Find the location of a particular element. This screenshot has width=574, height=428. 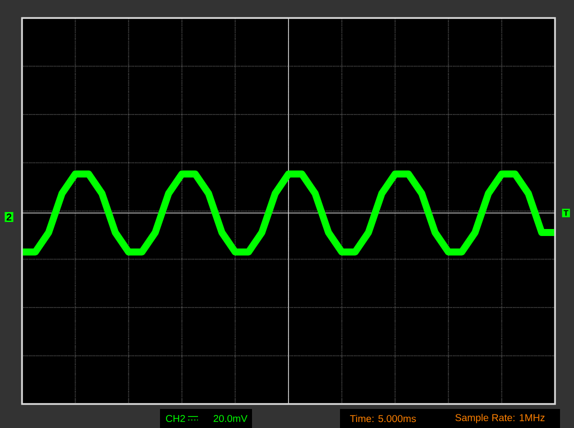

text: 2 is located at coordinates (9, 217).